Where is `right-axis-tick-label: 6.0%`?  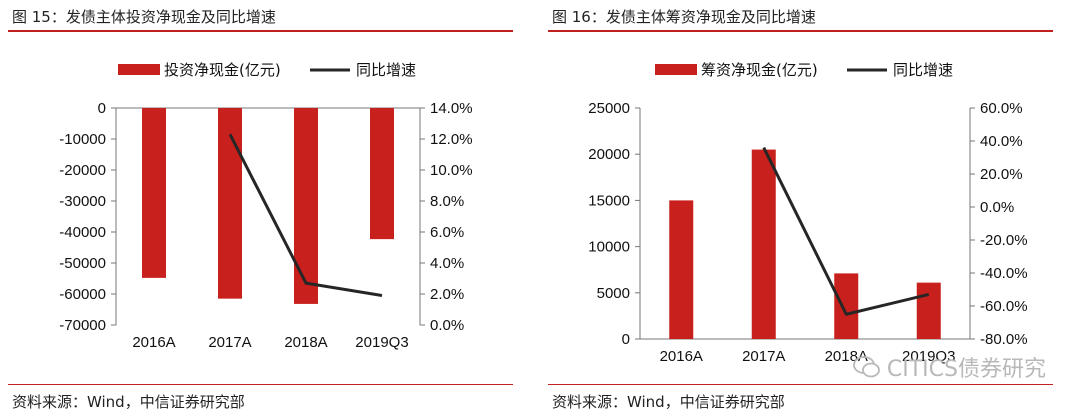
right-axis-tick-label: 6.0% is located at coordinates (447, 232).